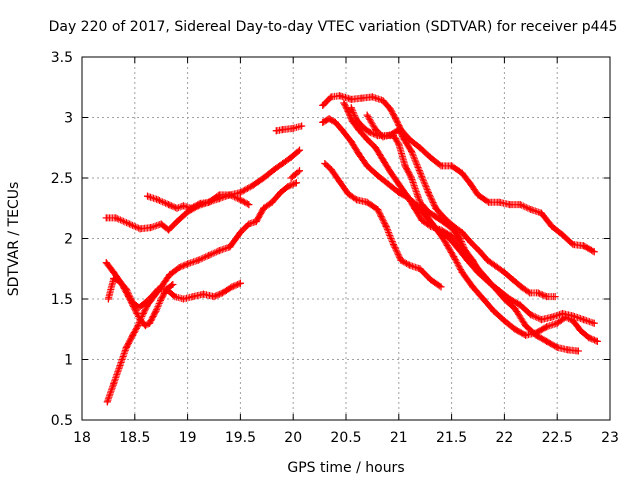 Image resolution: width=640 pixels, height=480 pixels. What do you see at coordinates (345, 438) in the screenshot?
I see `x-tick-label: 20.5` at bounding box center [345, 438].